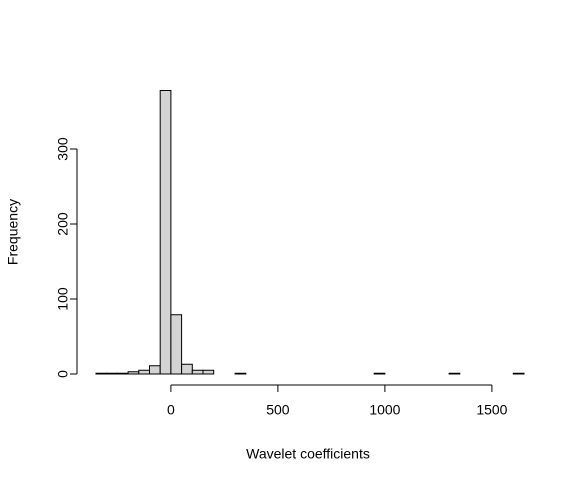 The width and height of the screenshot is (580, 484). What do you see at coordinates (63, 374) in the screenshot?
I see `y-tick-label: 0` at bounding box center [63, 374].